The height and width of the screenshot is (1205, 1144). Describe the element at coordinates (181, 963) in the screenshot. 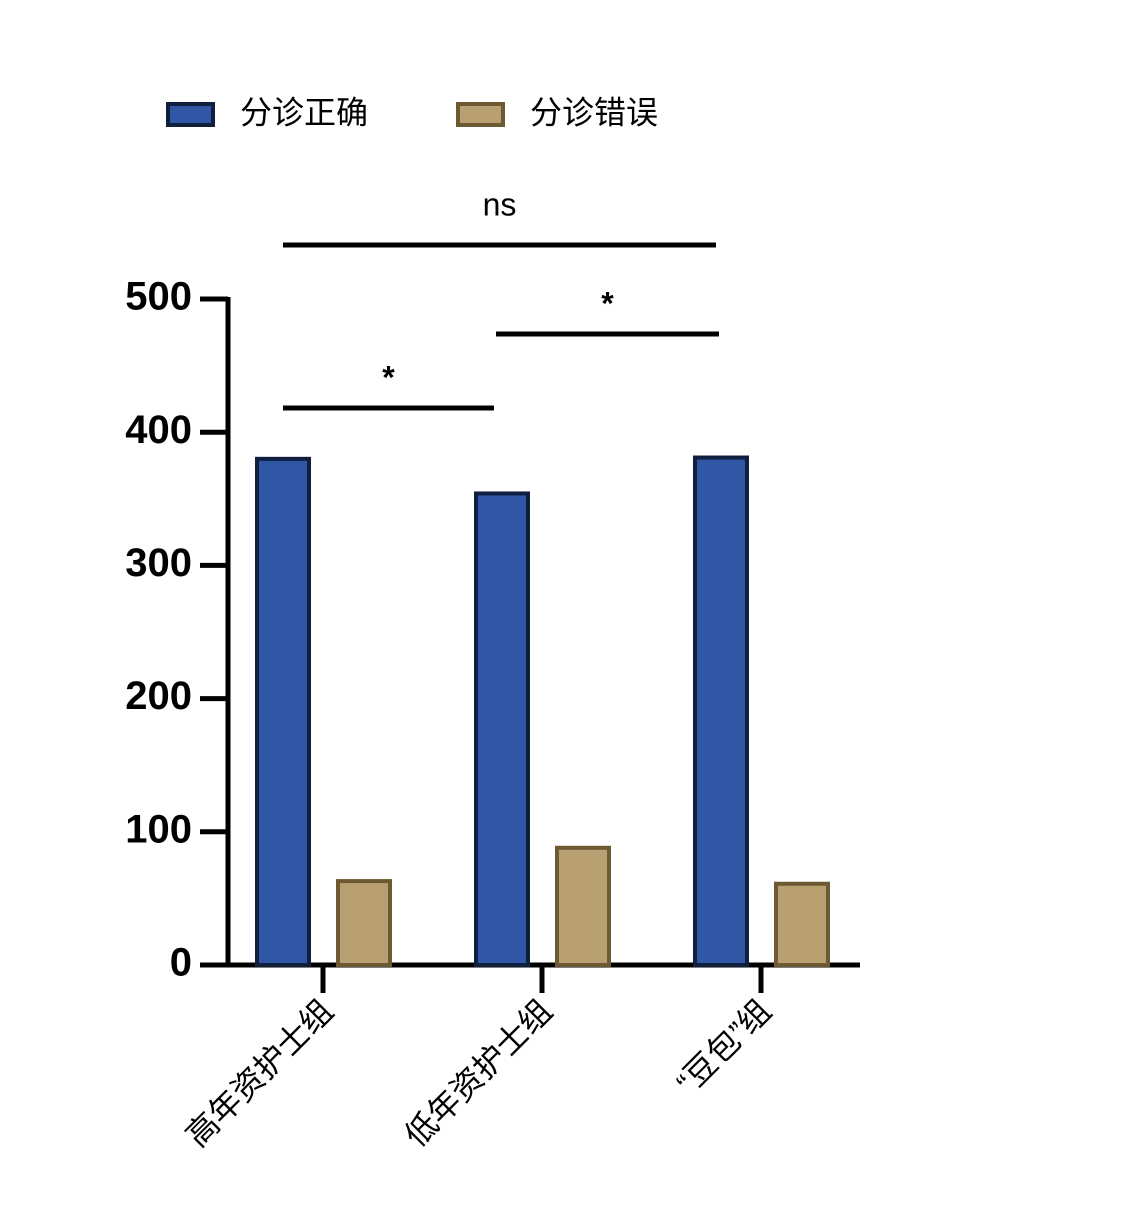

I see `y-tick-label: 0` at that location.